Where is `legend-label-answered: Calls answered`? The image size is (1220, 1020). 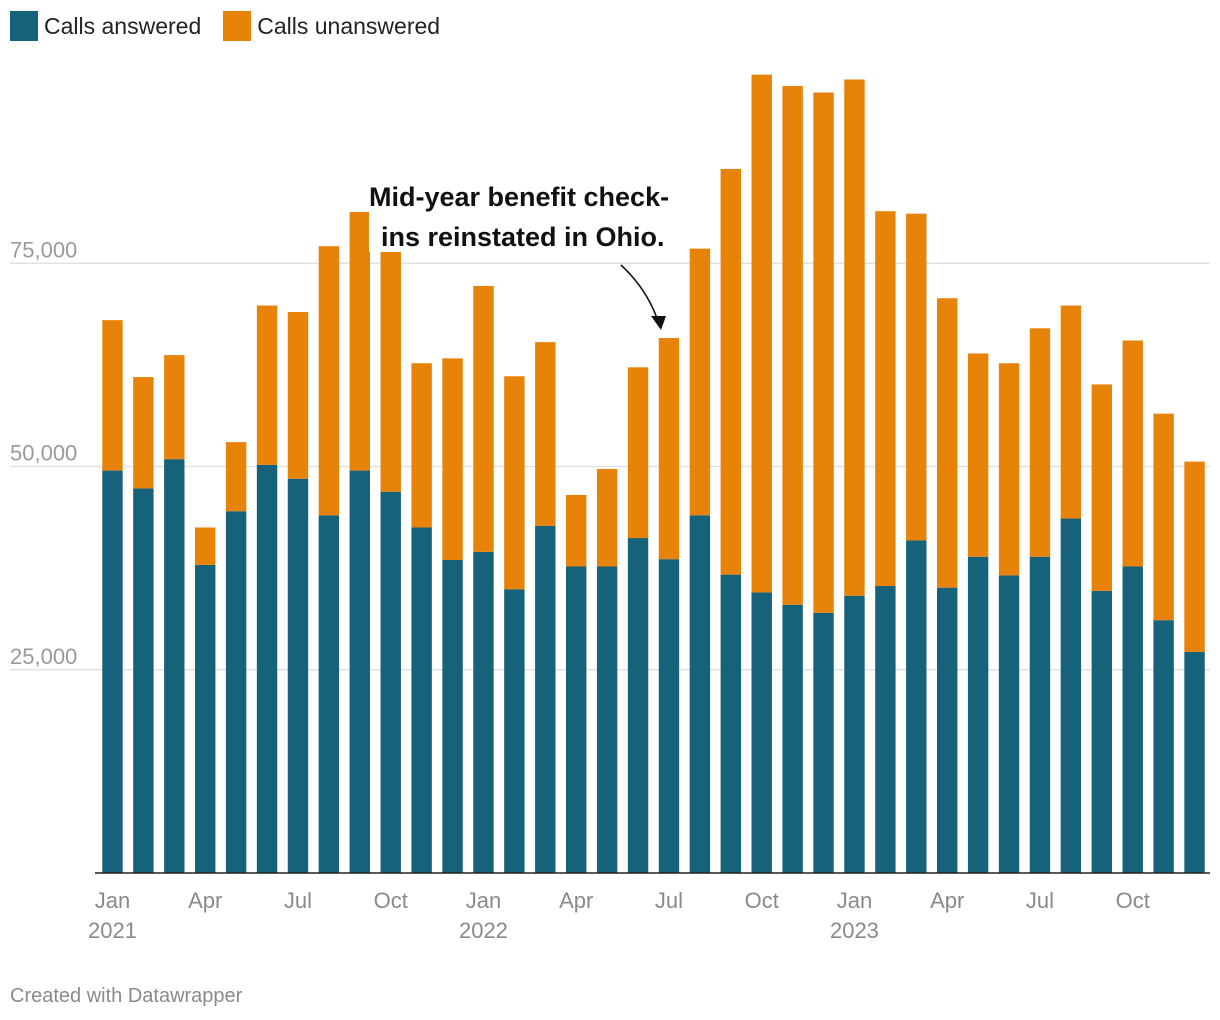
legend-label-answered: Calls answered is located at coordinates (123, 25).